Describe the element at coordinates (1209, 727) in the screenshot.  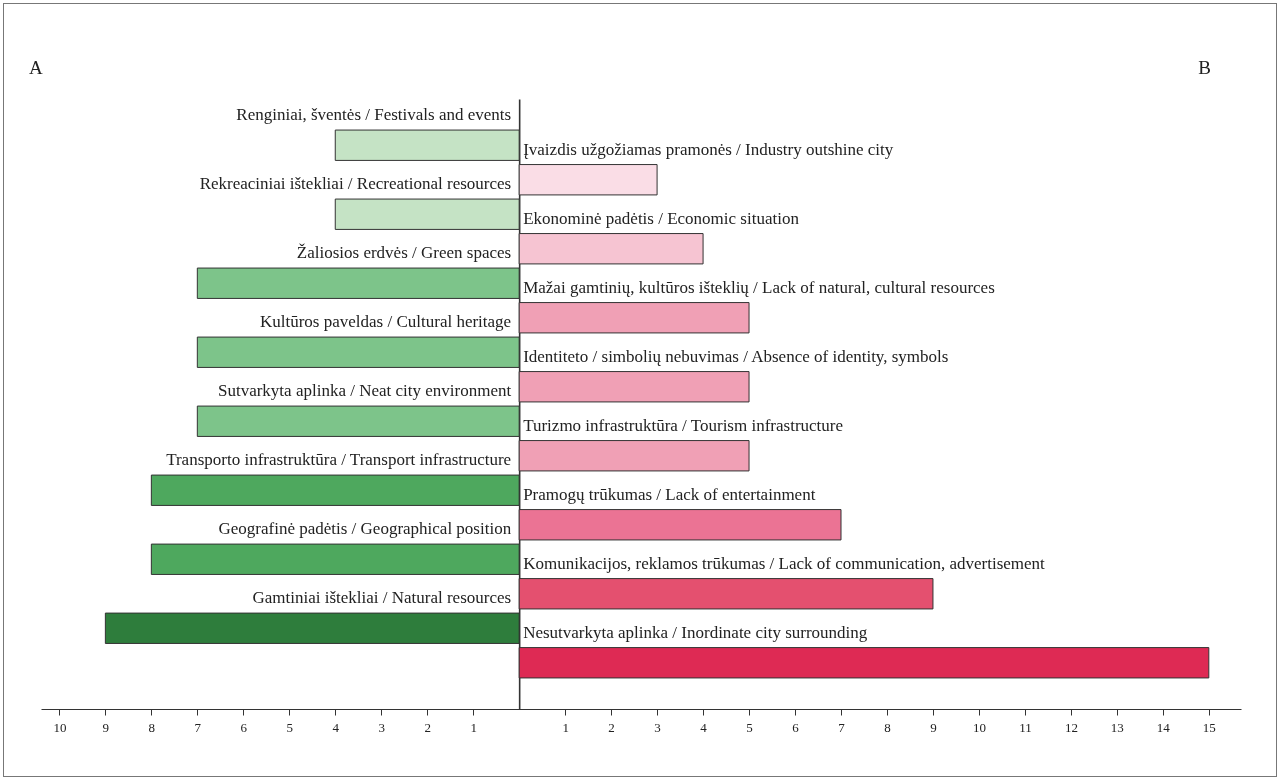
I see `x-tick-label: 15` at that location.